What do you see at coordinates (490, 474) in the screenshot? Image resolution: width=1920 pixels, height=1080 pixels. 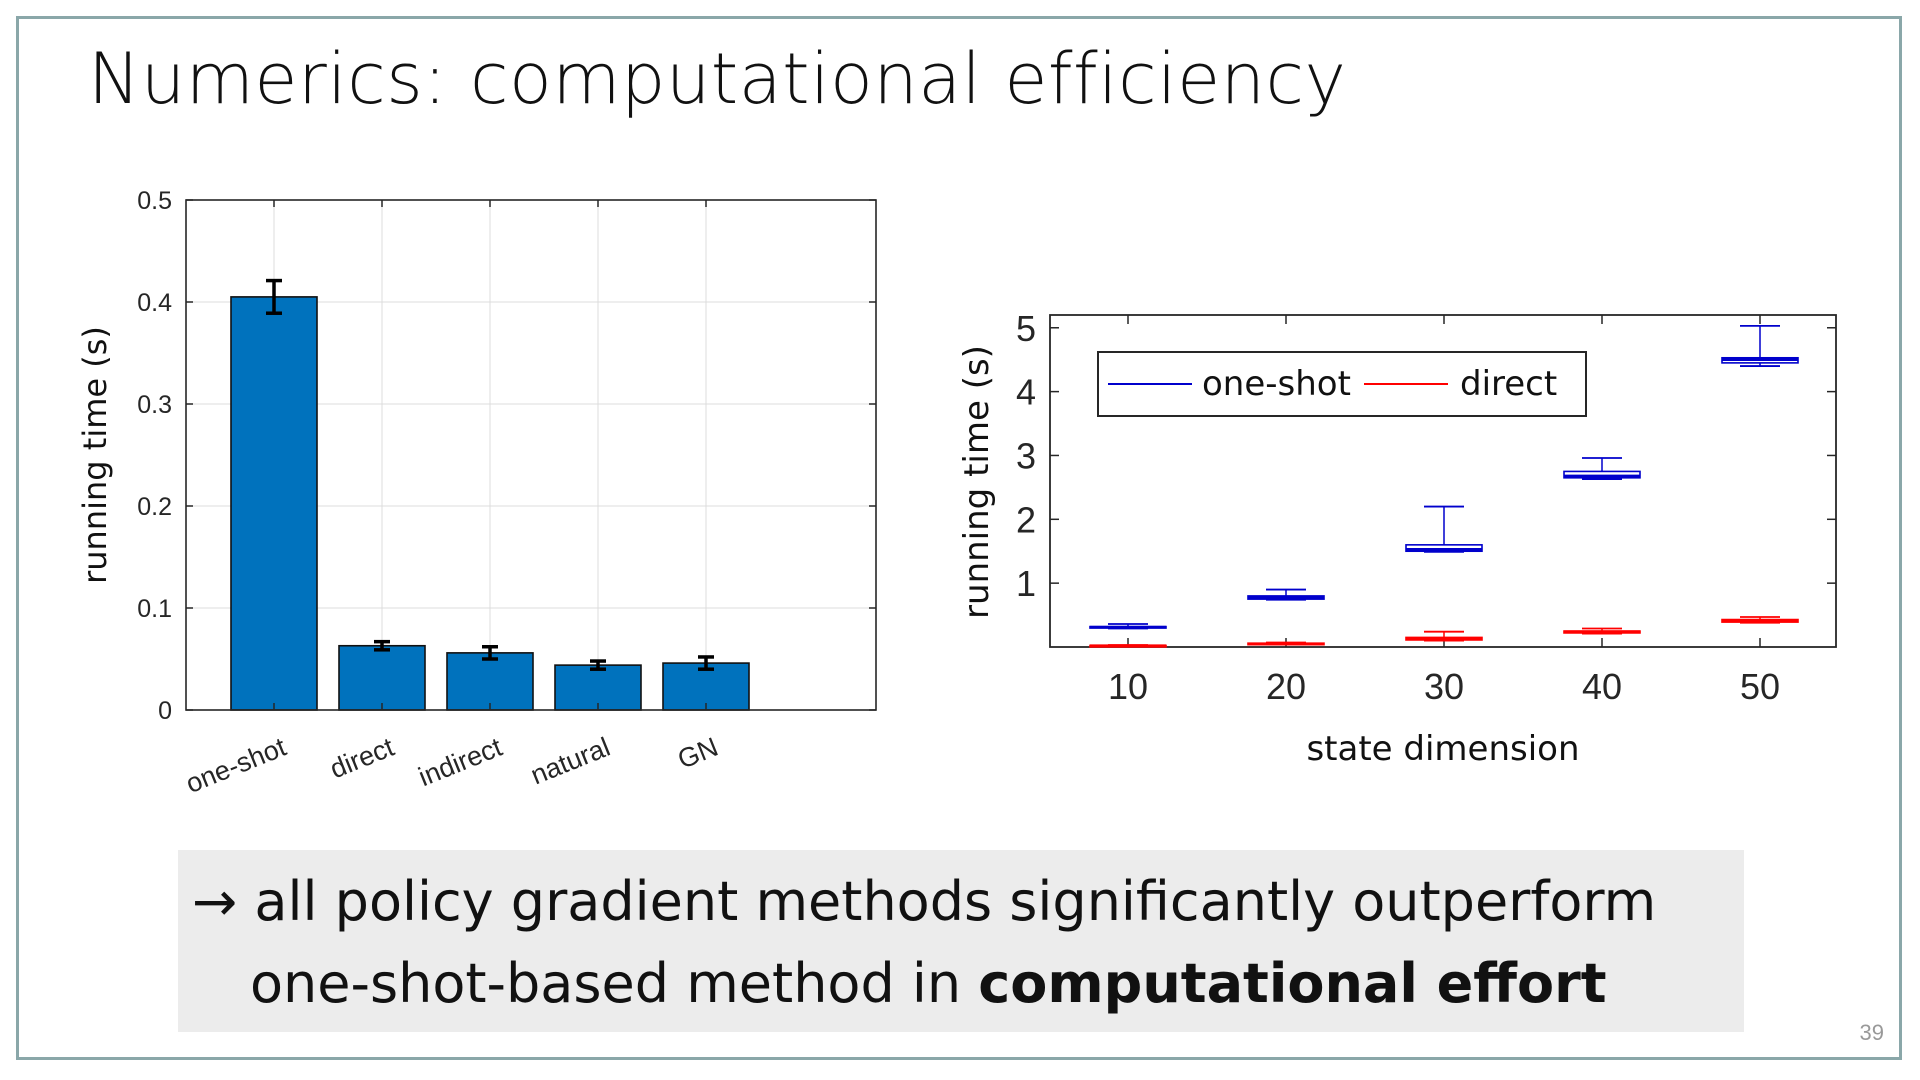 I see `bar-chart-error-bars` at bounding box center [490, 474].